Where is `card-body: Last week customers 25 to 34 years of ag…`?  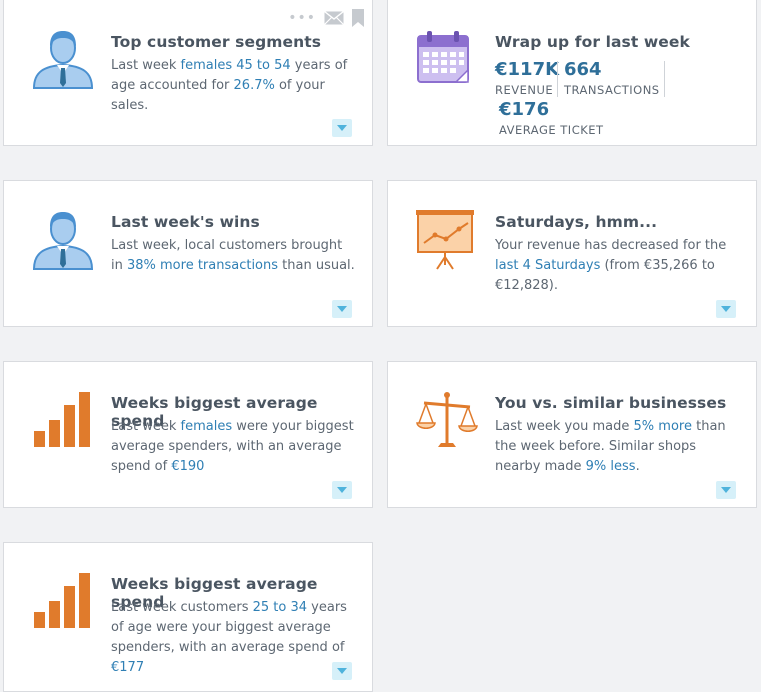 card-body: Last week customers 25 to 34 years of ag… is located at coordinates (234, 638).